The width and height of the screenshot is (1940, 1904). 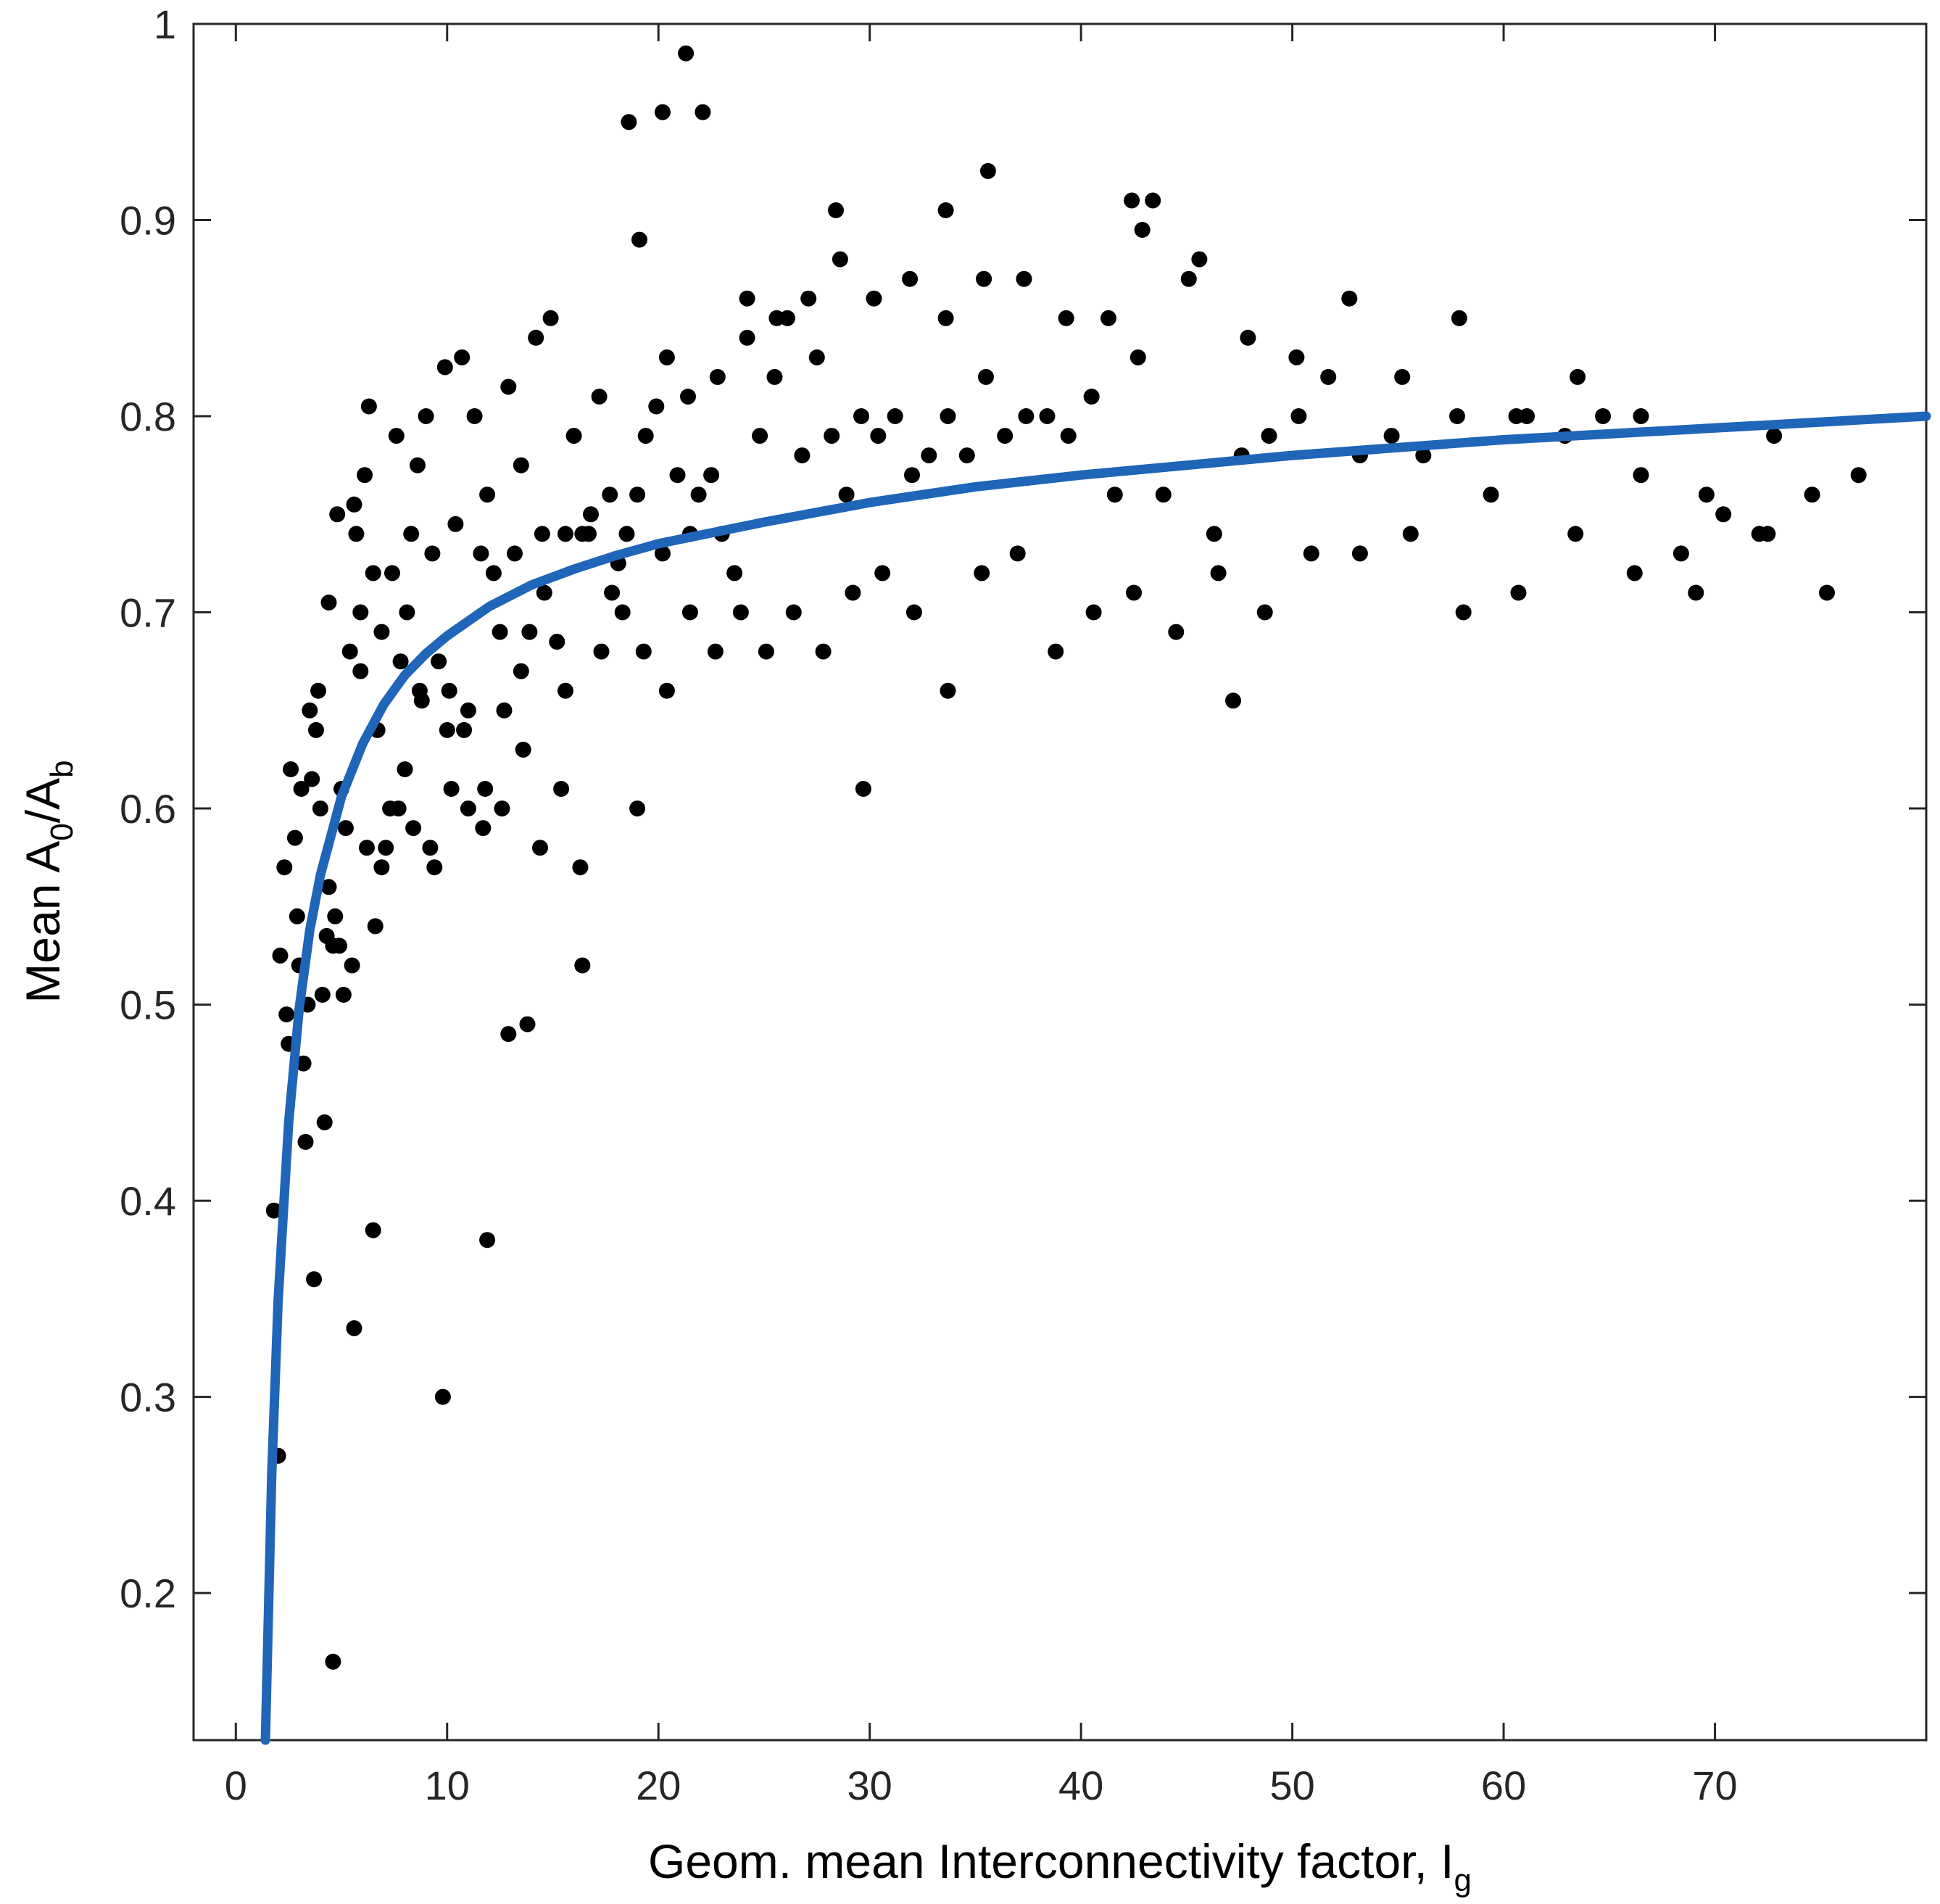 I want to click on y-axis-label-part: b, so click(x=62, y=768).